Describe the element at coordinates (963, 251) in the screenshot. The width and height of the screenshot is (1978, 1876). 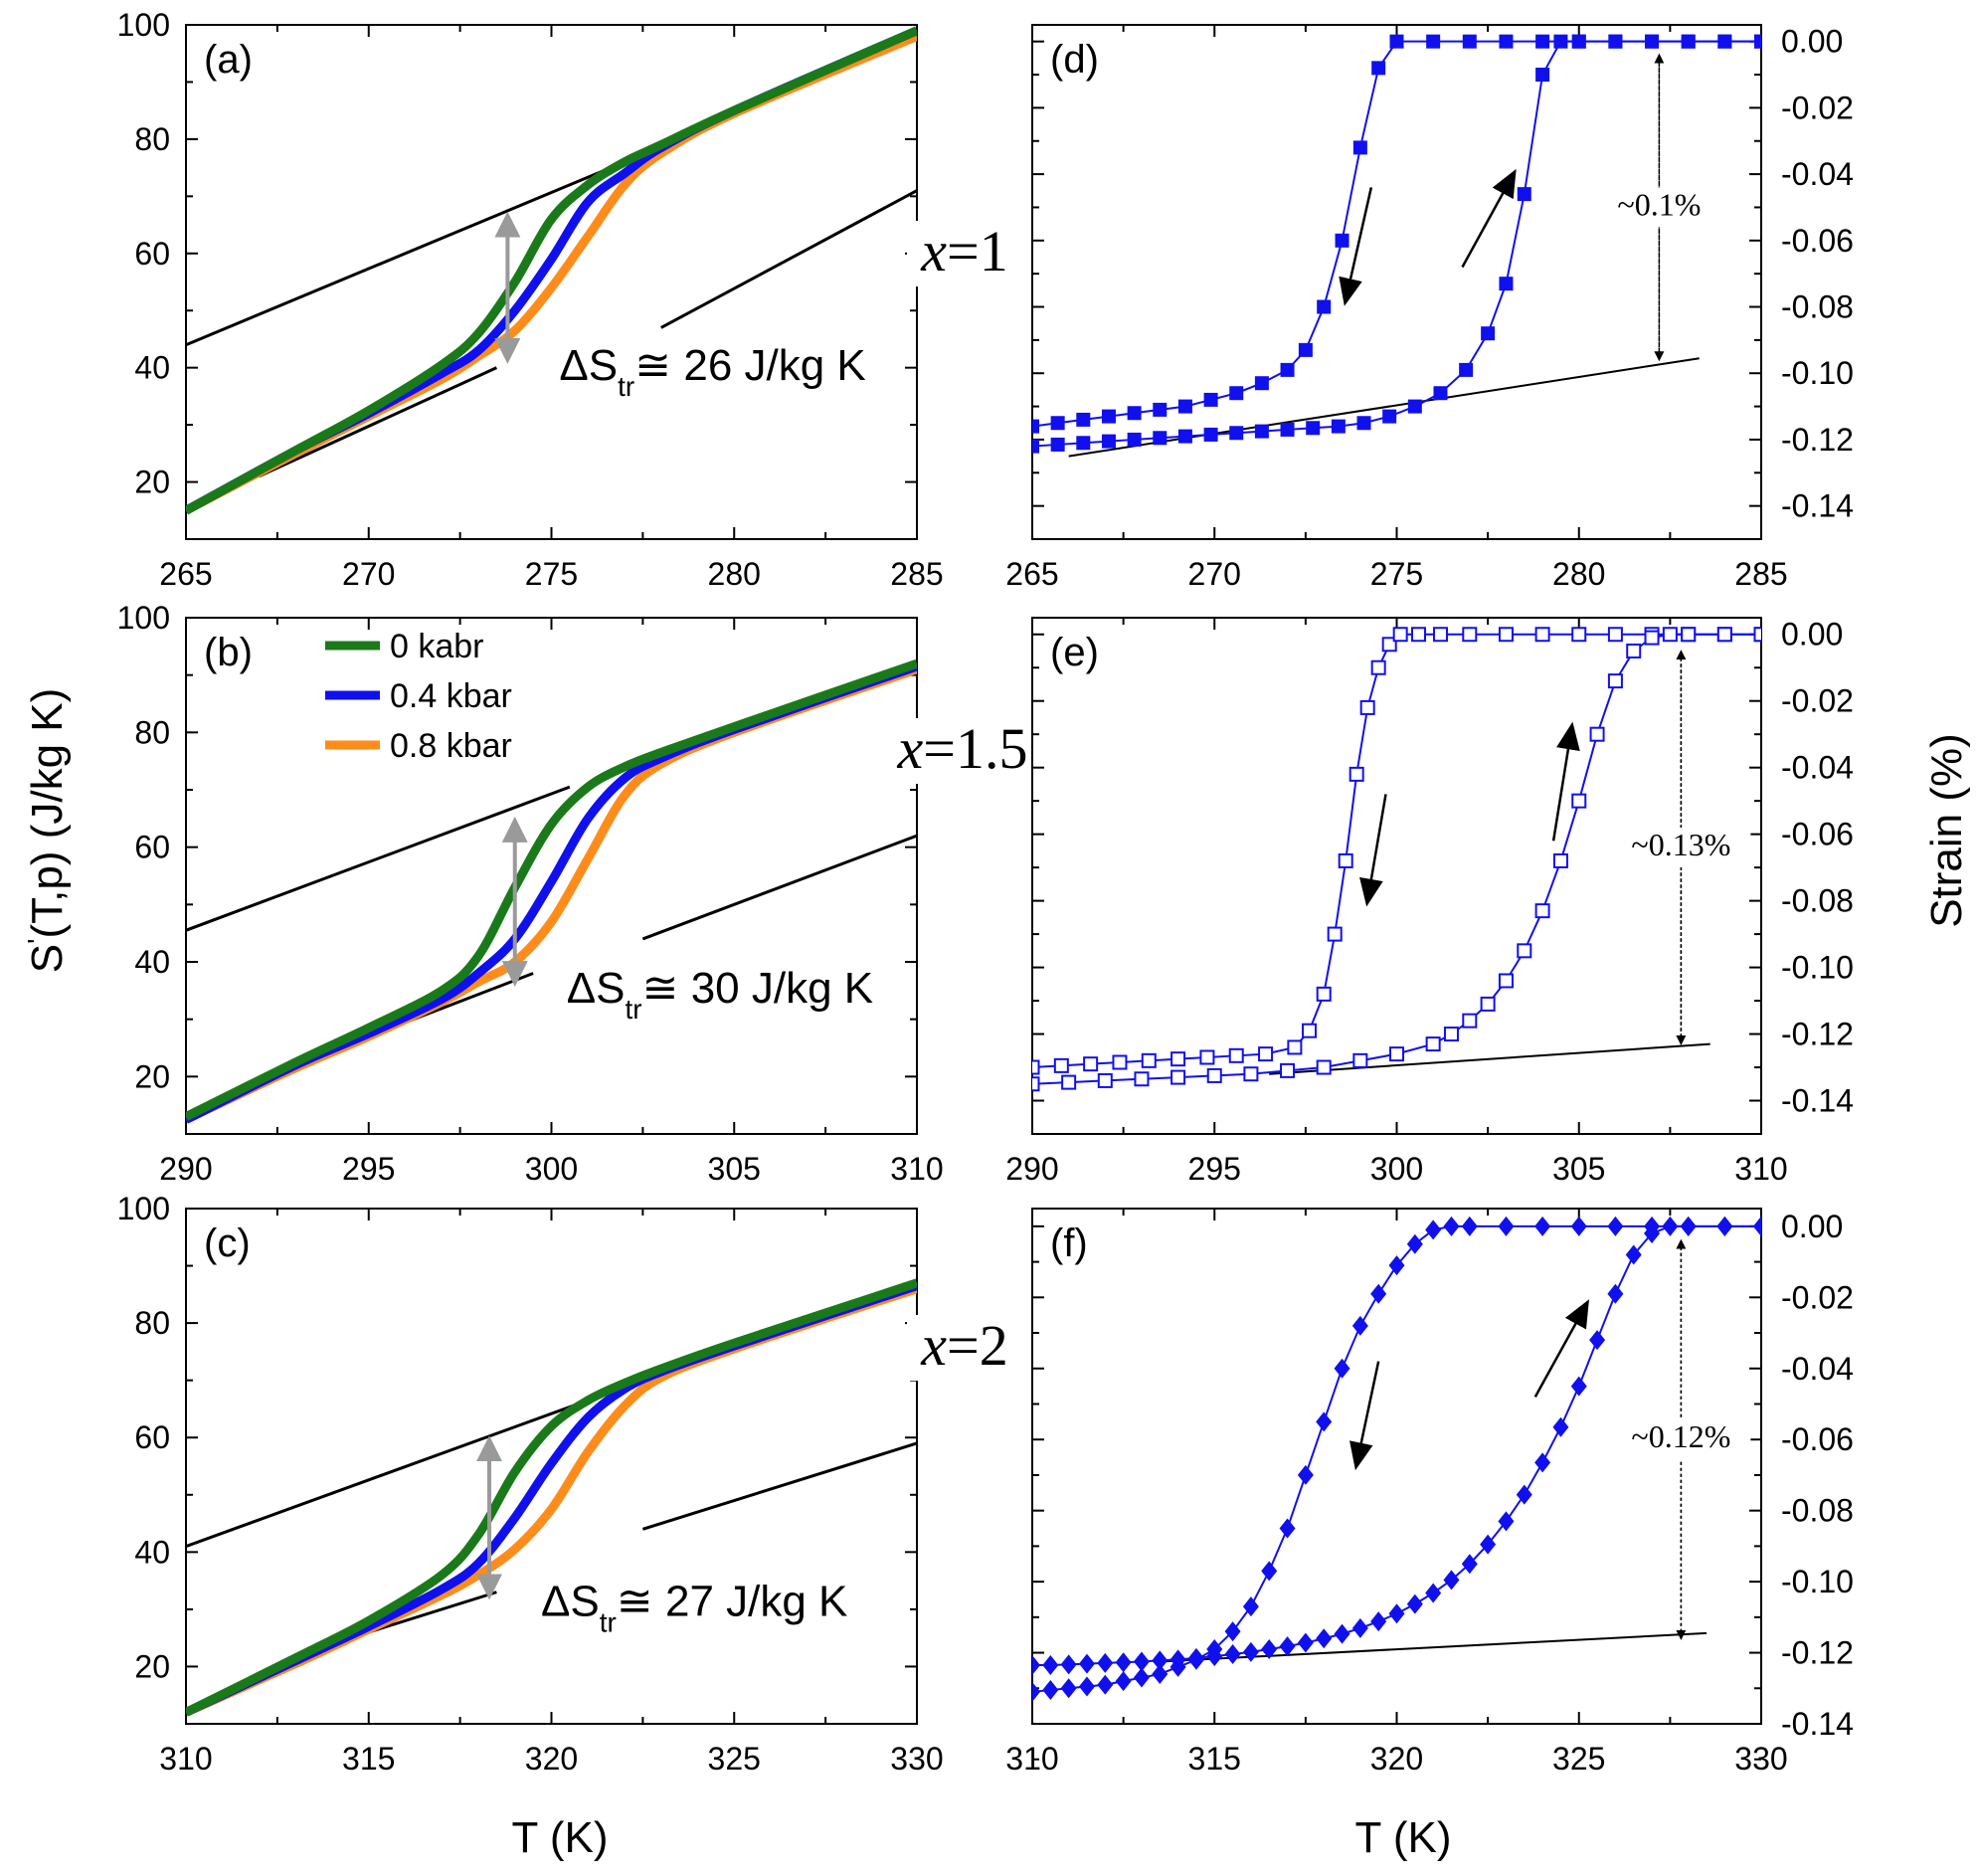
I see `composition-label: x=1` at that location.